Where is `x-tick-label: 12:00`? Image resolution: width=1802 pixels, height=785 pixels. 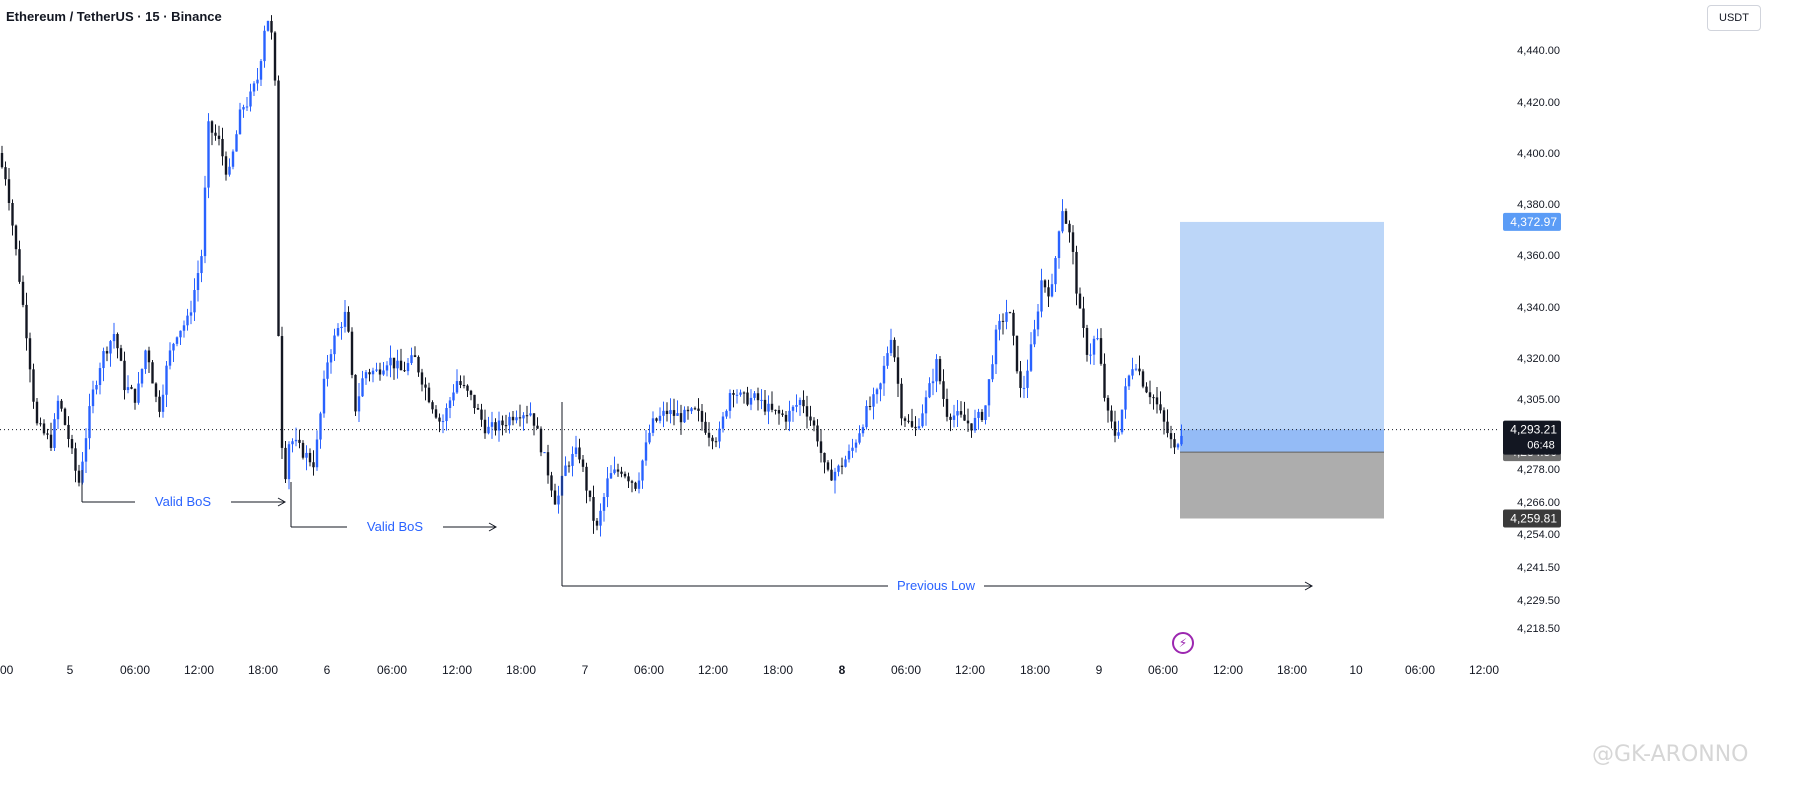
x-tick-label: 12:00 is located at coordinates (970, 670).